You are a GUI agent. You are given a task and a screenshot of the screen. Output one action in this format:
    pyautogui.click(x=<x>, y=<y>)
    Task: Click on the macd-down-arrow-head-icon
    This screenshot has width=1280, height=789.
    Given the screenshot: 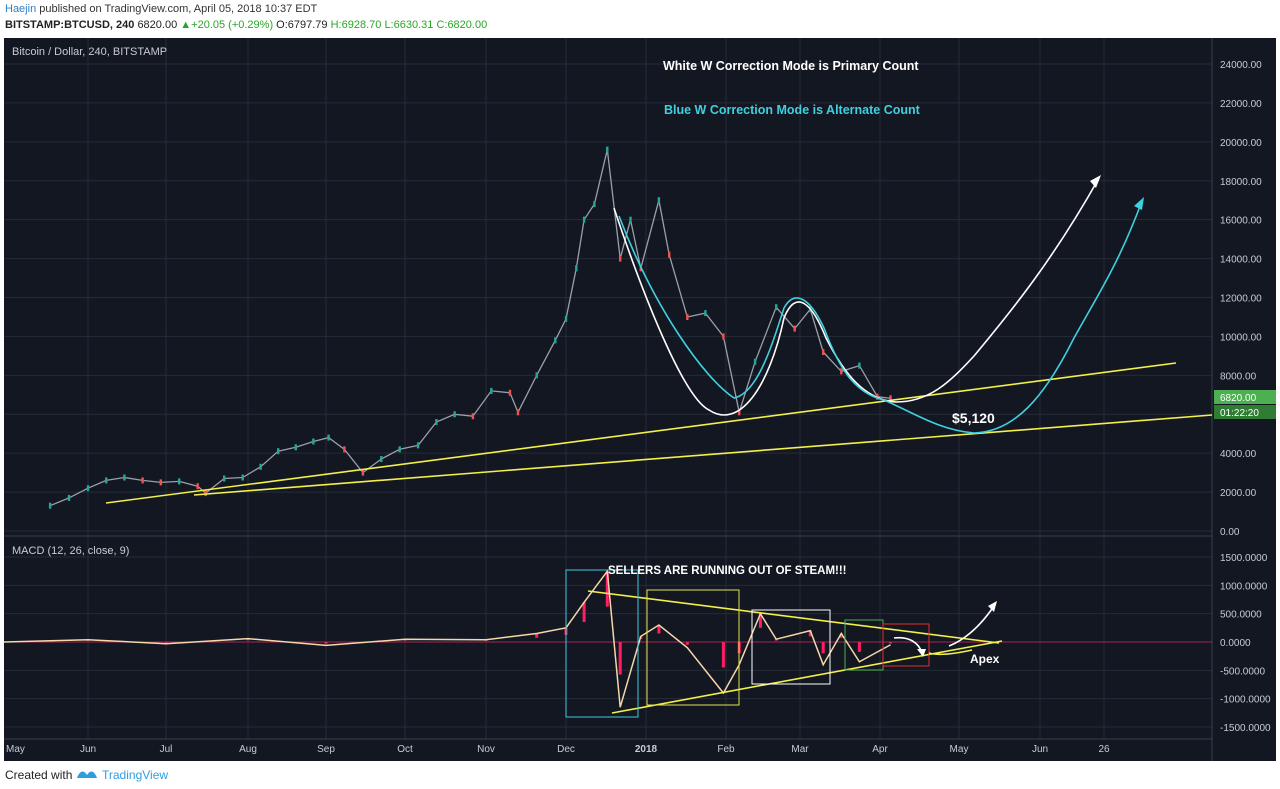 What is the action you would take?
    pyautogui.click(x=921, y=653)
    